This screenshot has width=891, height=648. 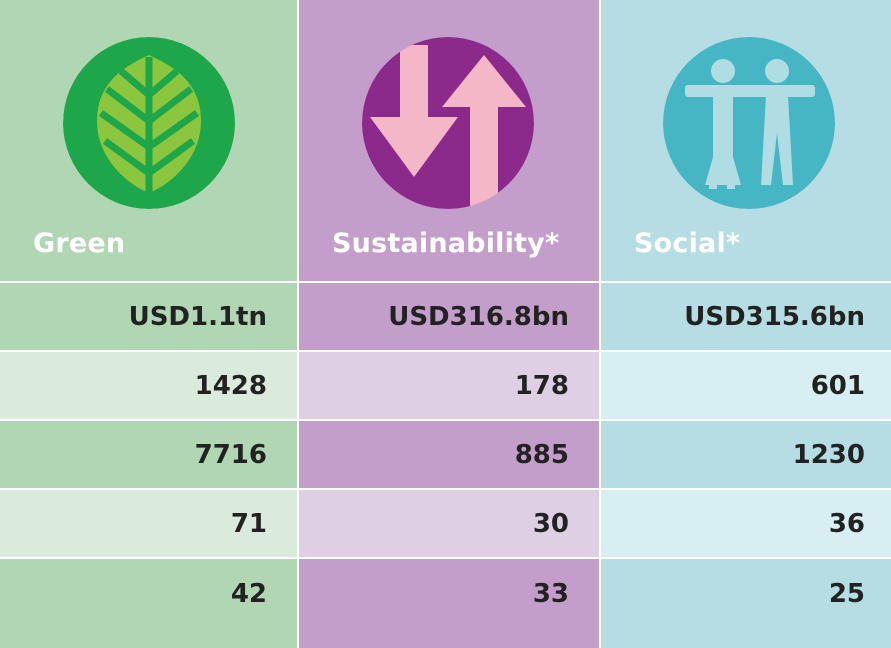 I want to click on value-green-row5: 42, so click(x=148, y=603).